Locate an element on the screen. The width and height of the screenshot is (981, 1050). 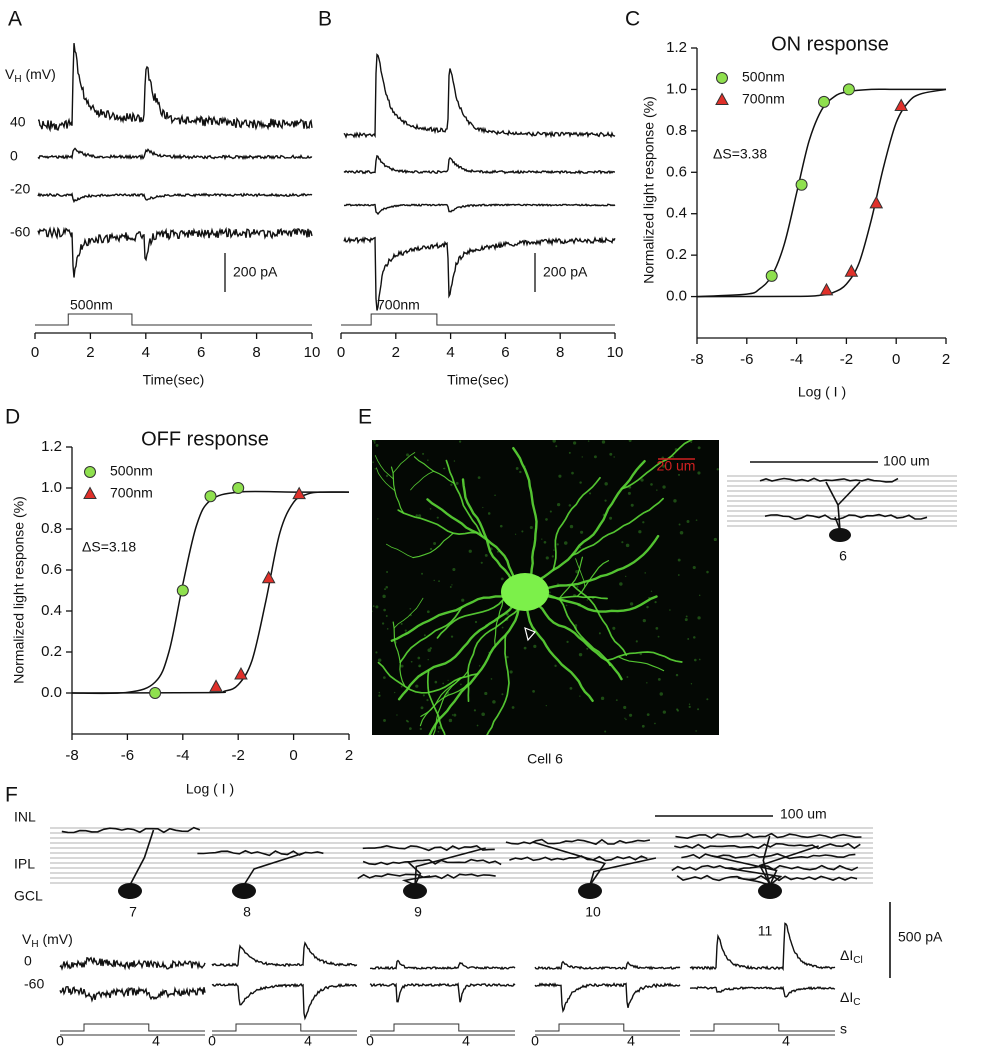
y-tick-label: 0.6 is located at coordinates (676, 171).